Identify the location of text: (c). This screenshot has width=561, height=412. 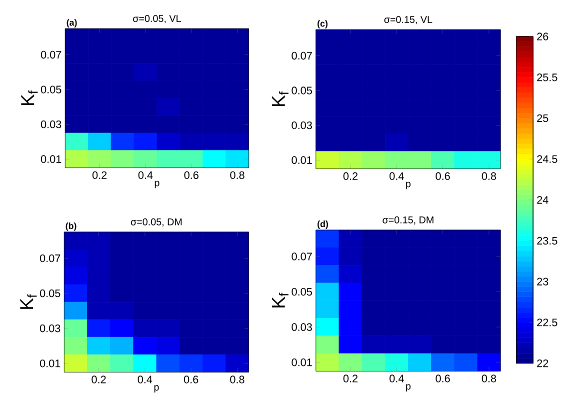
(323, 24).